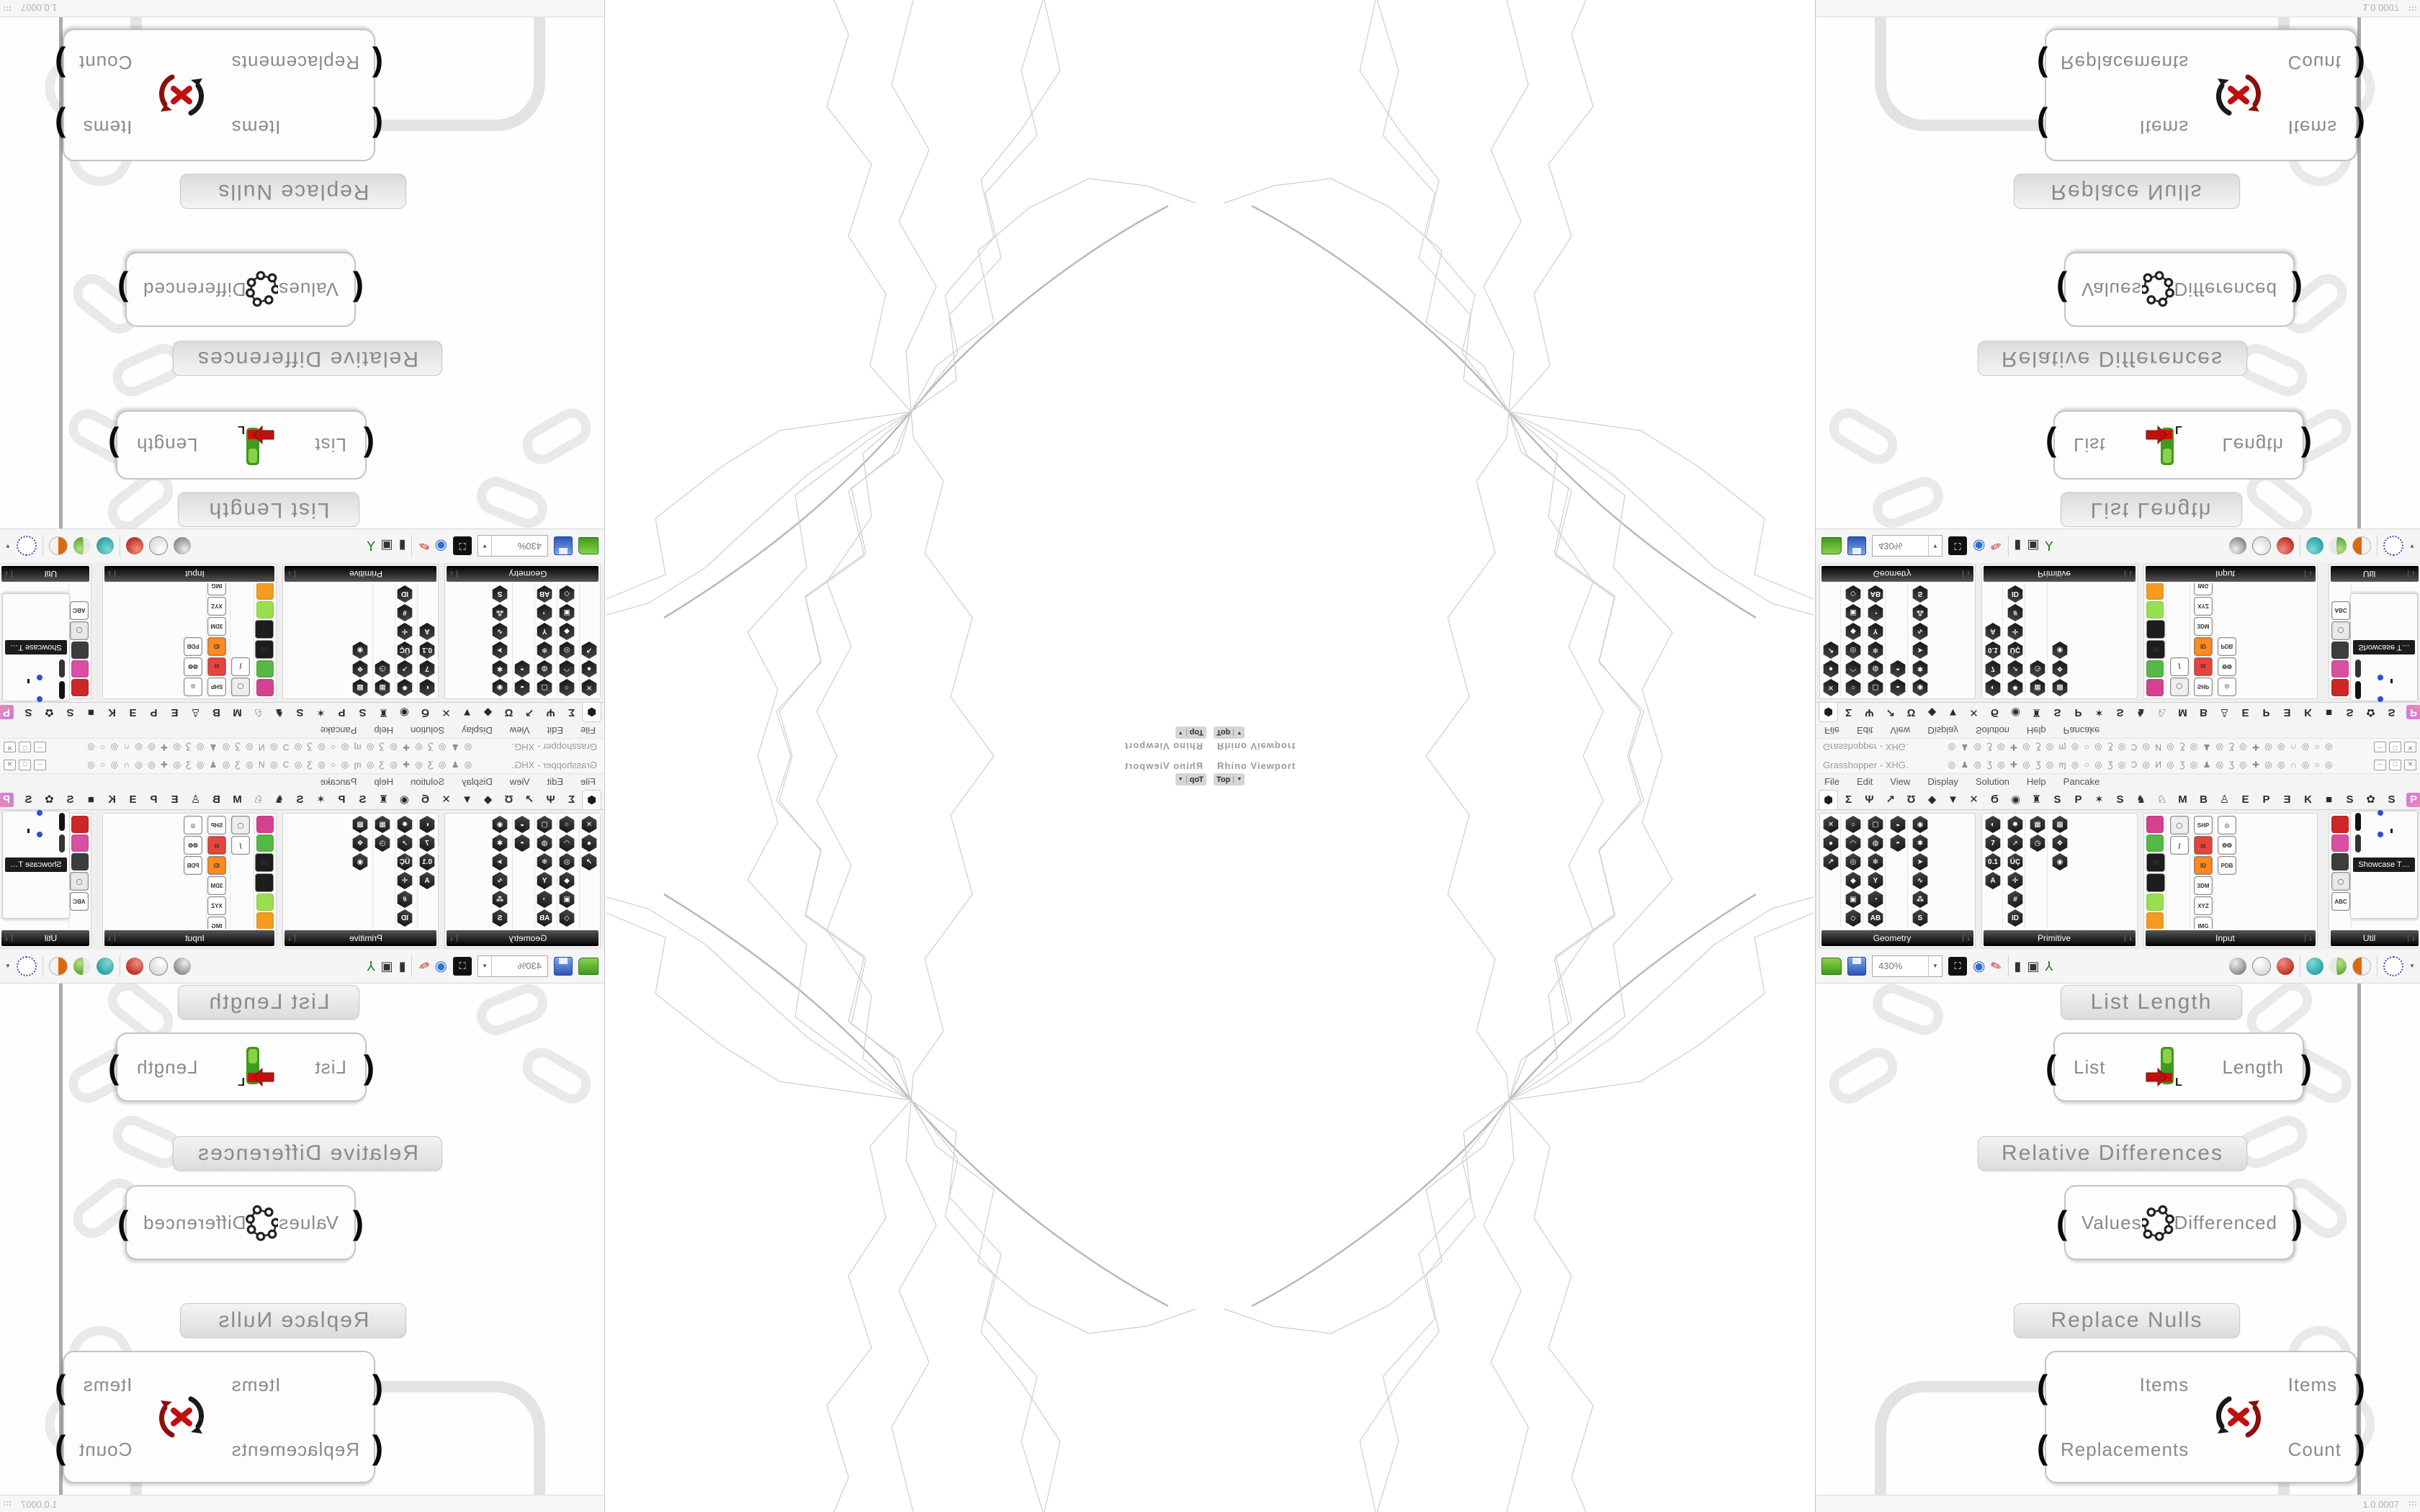 Image resolution: width=2420 pixels, height=1512 pixels. What do you see at coordinates (2051, 1067) in the screenshot?
I see `input-grip: (` at bounding box center [2051, 1067].